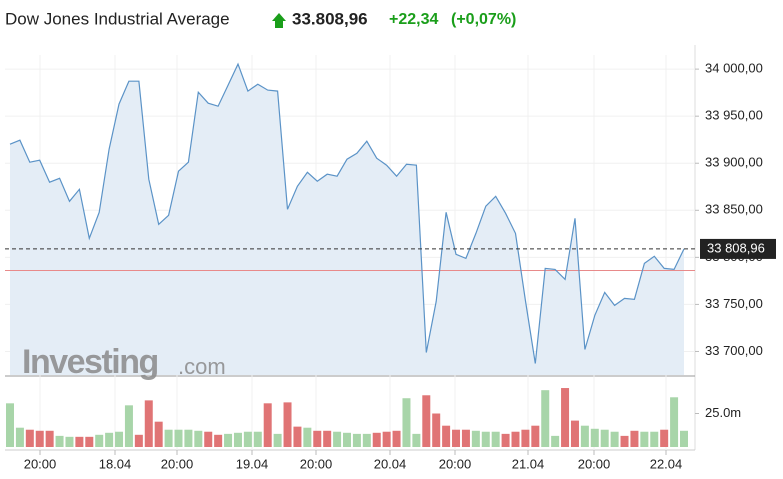  What do you see at coordinates (90, 362) in the screenshot?
I see `watermark-brand: Investing` at bounding box center [90, 362].